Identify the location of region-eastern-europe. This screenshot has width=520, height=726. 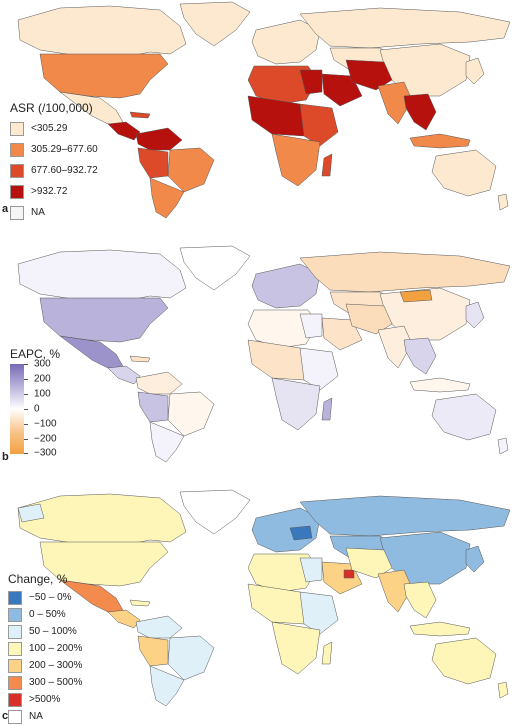
(301, 533).